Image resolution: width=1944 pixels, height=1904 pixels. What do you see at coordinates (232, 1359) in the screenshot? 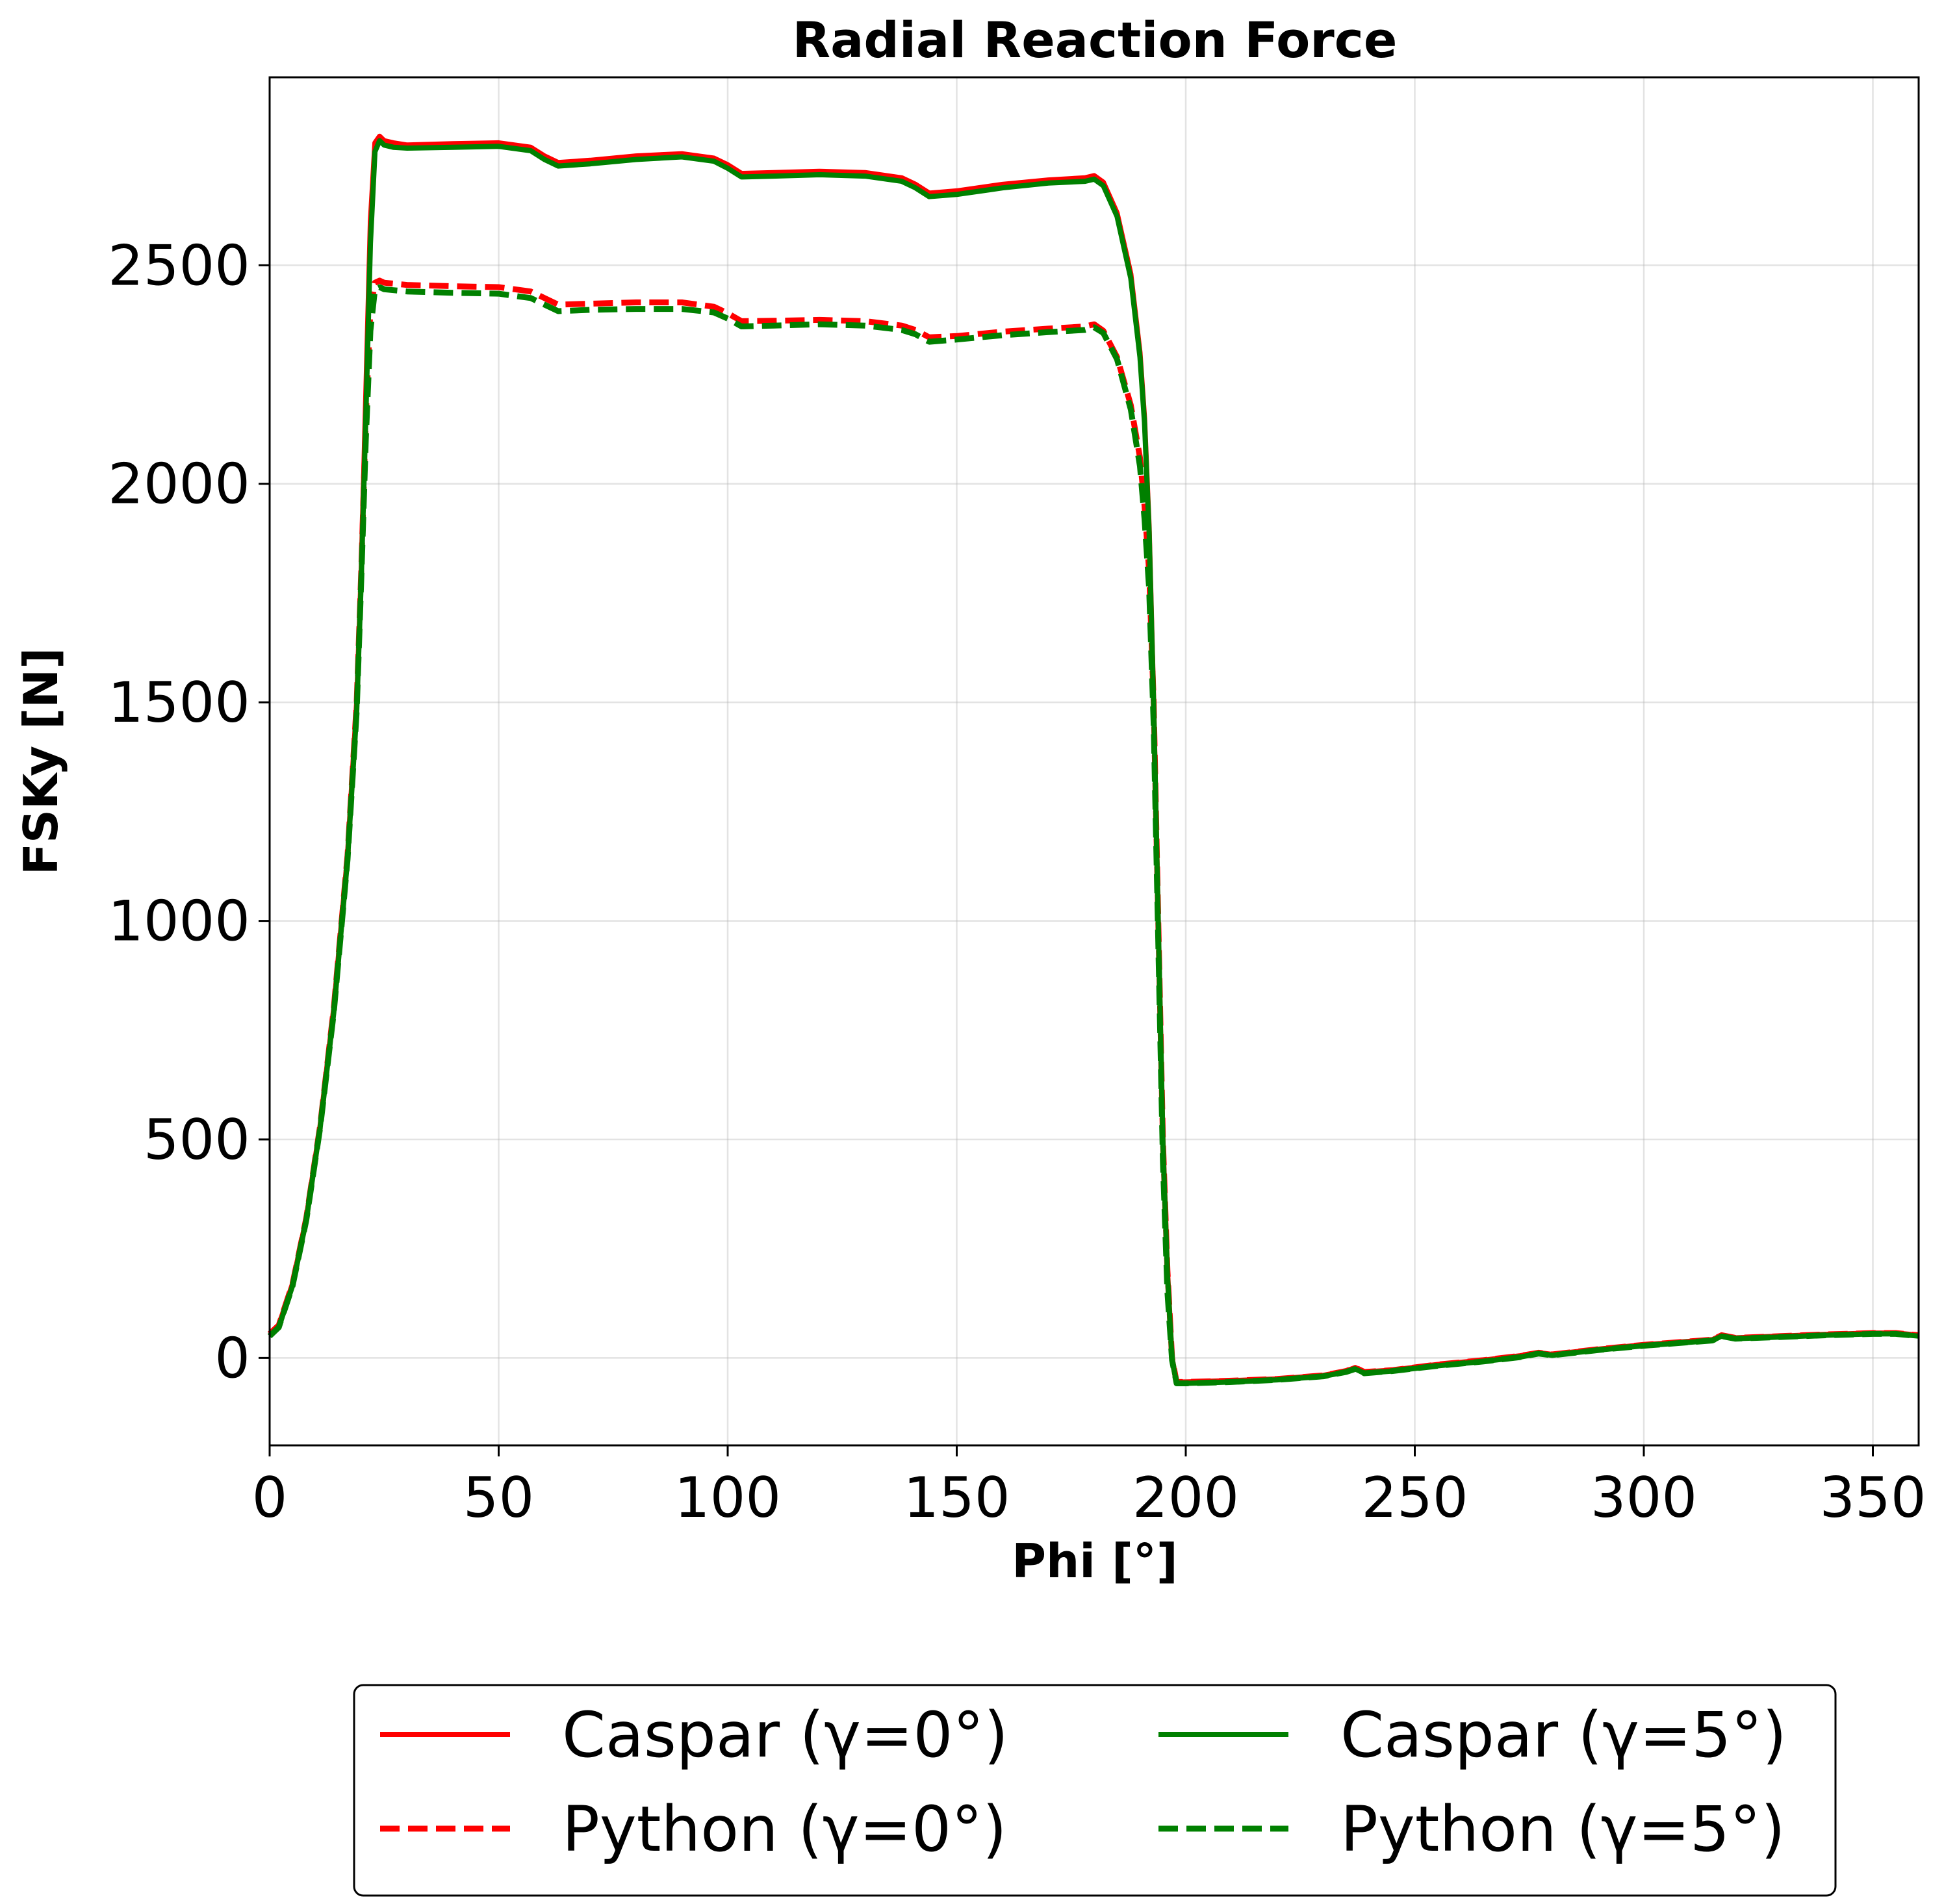
I see `y-tick-label: 0` at bounding box center [232, 1359].